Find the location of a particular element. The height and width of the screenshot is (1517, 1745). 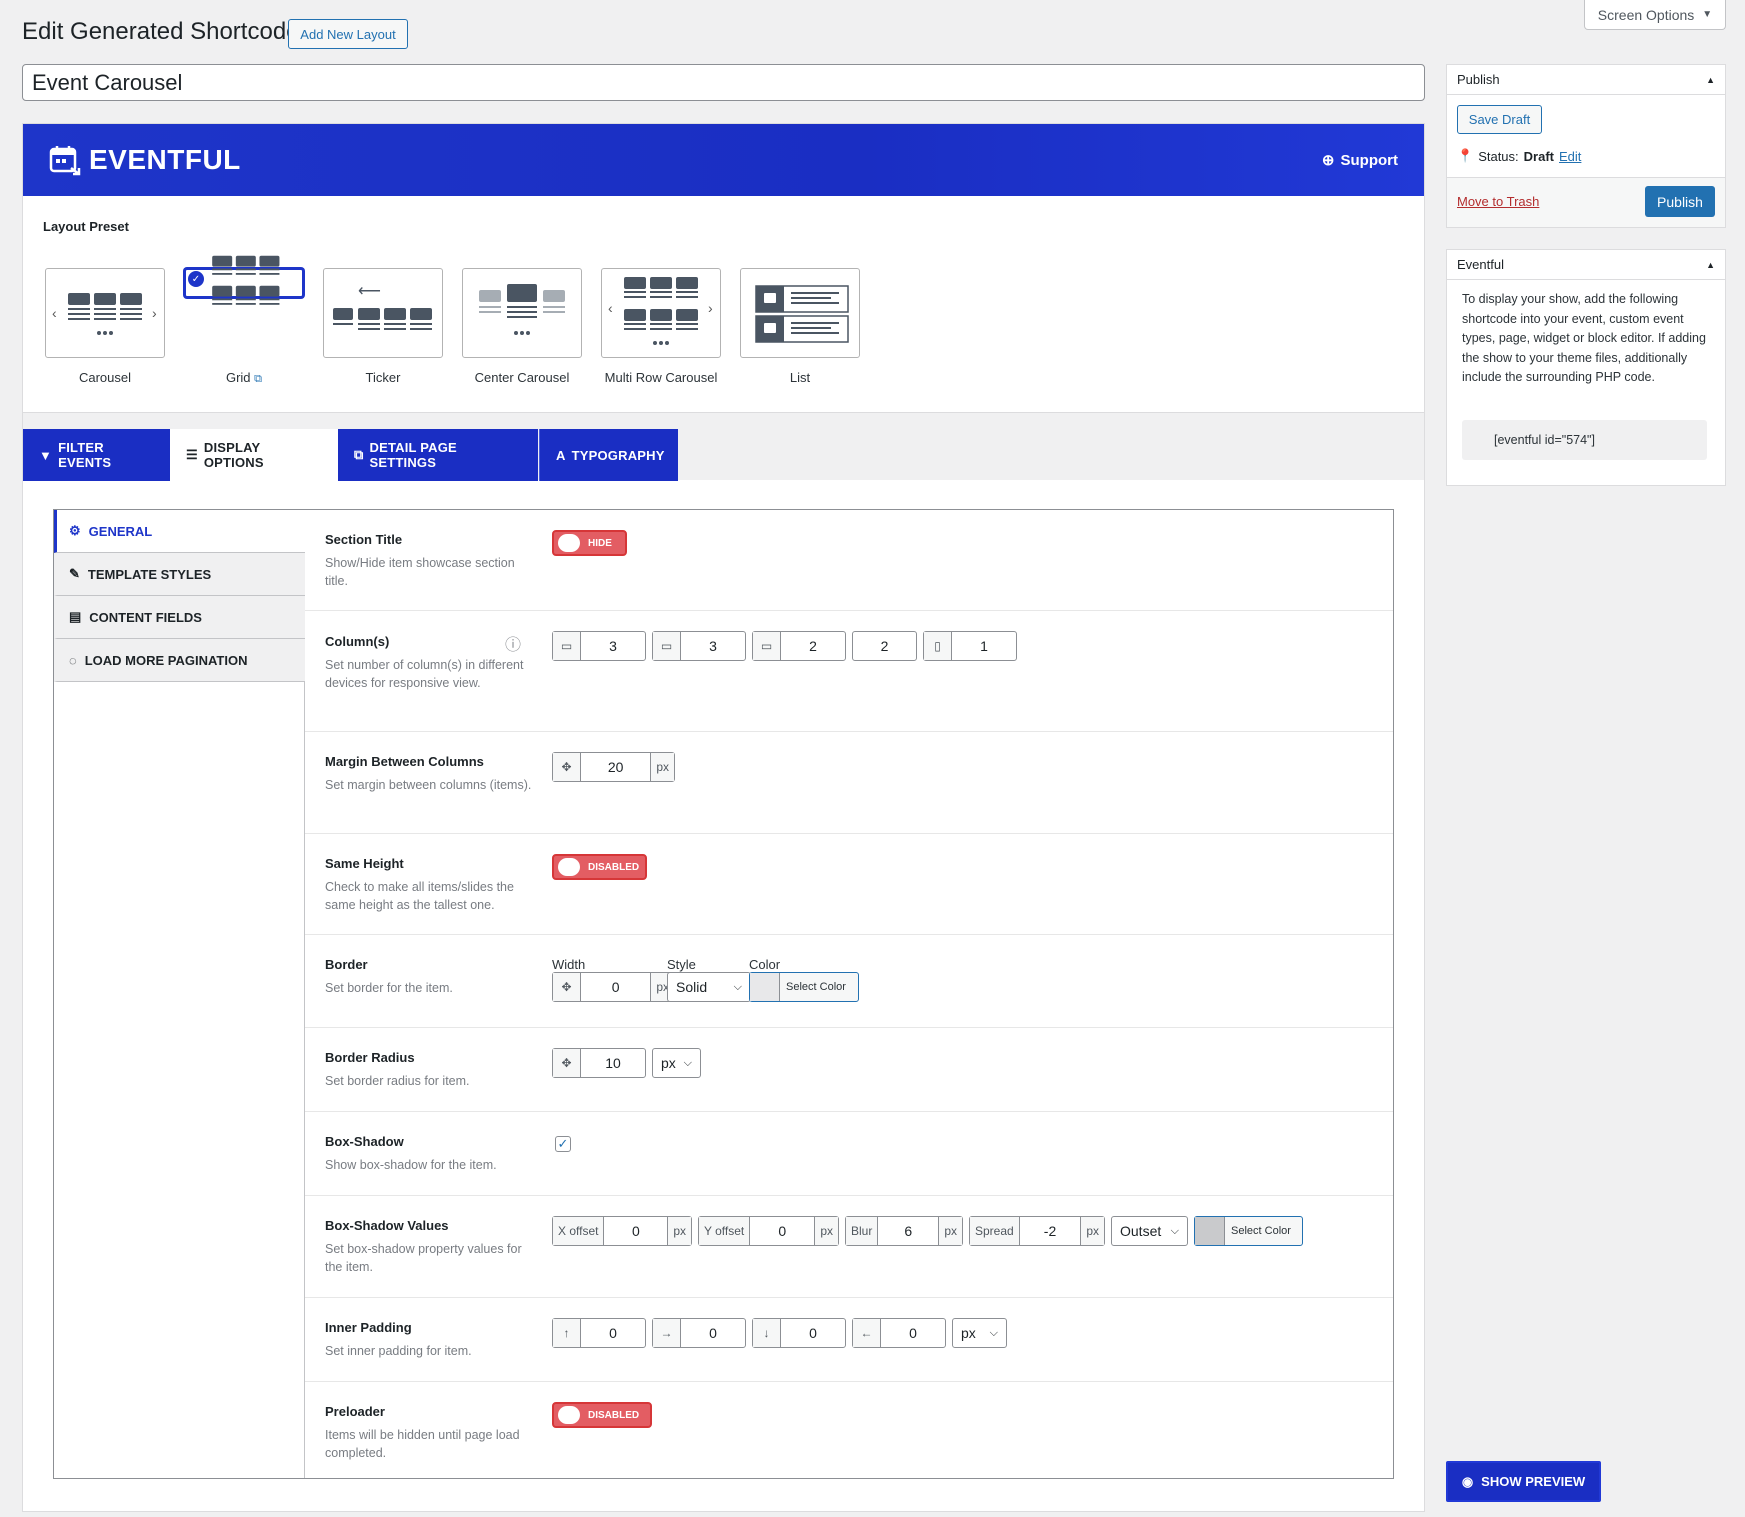

preset-grid: ✓ is located at coordinates (244, 280).